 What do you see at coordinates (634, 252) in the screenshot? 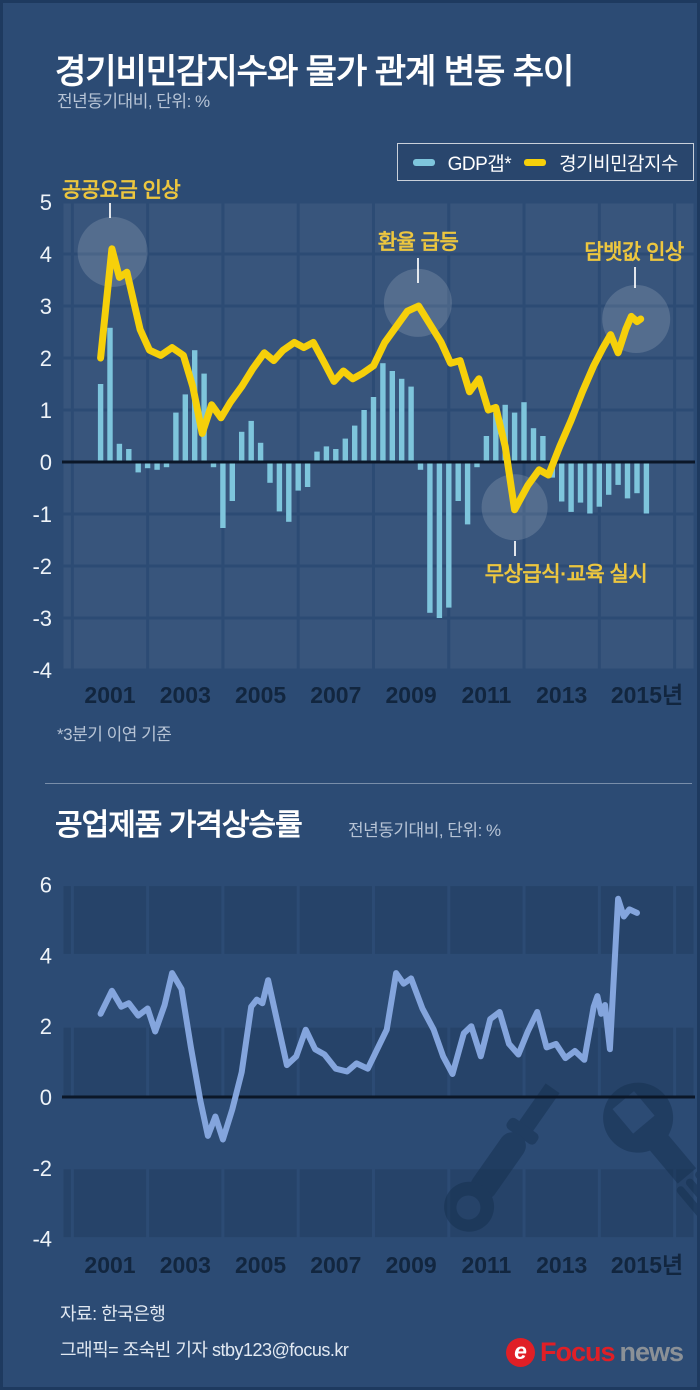
I see `event-annotation-label: 담뱃값 인상` at bounding box center [634, 252].